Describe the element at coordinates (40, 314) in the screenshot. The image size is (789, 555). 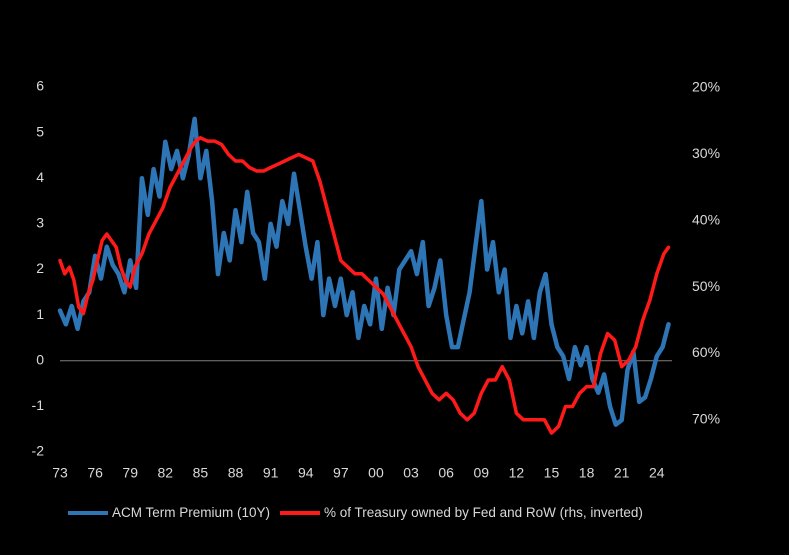
I see `left-axis-tick-label: 1` at that location.